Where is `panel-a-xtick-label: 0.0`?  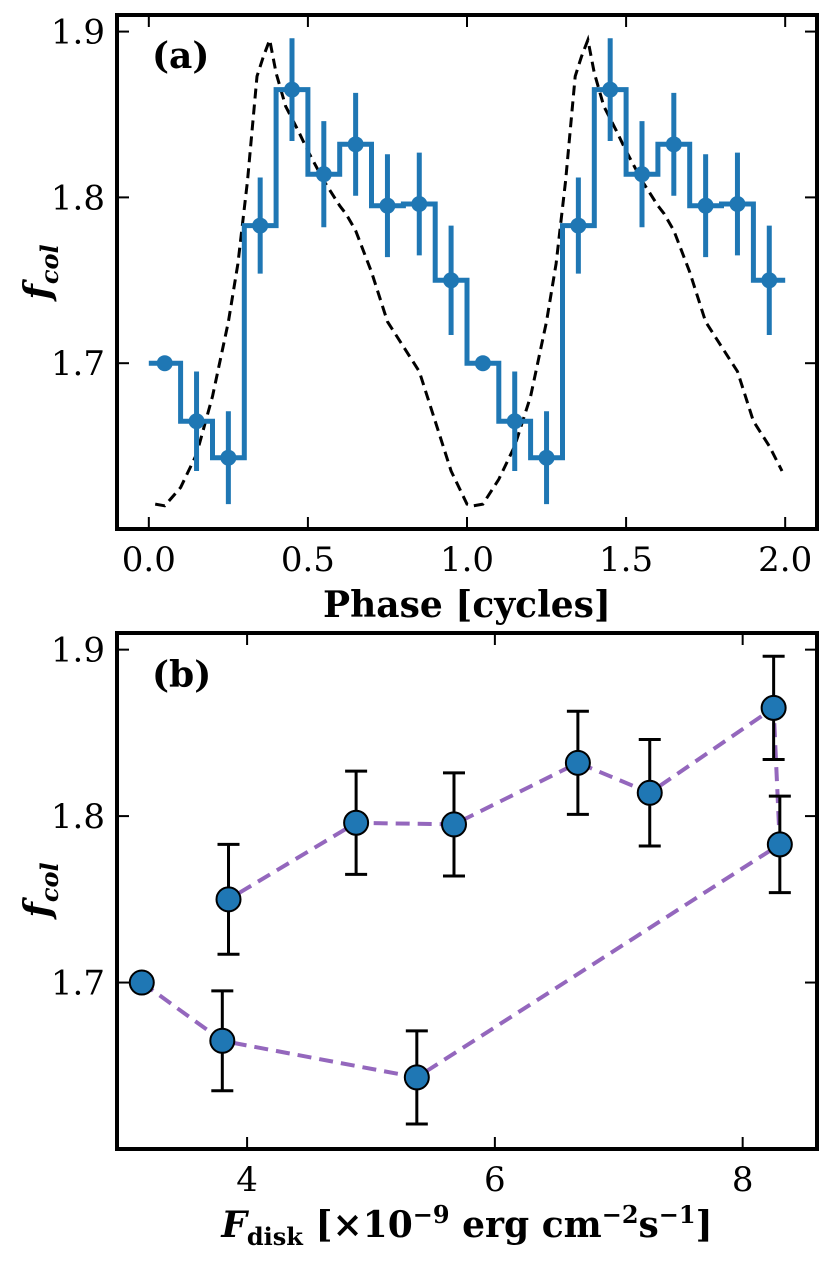 panel-a-xtick-label: 0.0 is located at coordinates (149, 560).